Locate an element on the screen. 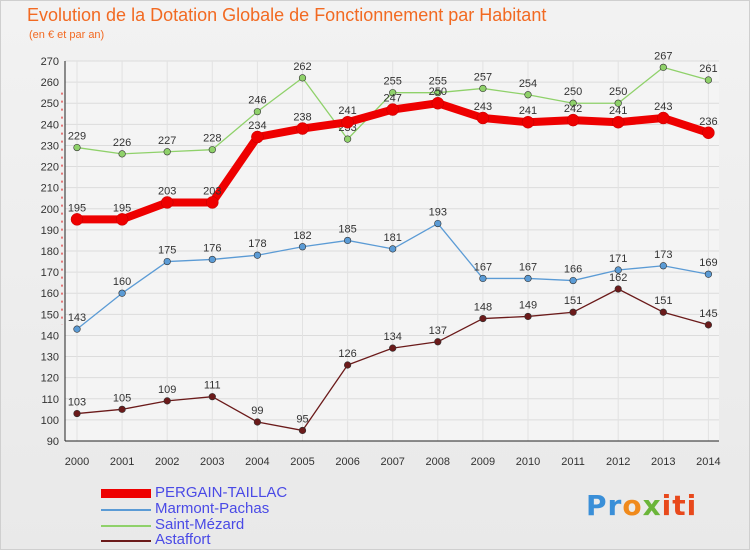 The image size is (750, 551). point-saint-mezard-2007 is located at coordinates (393, 93).